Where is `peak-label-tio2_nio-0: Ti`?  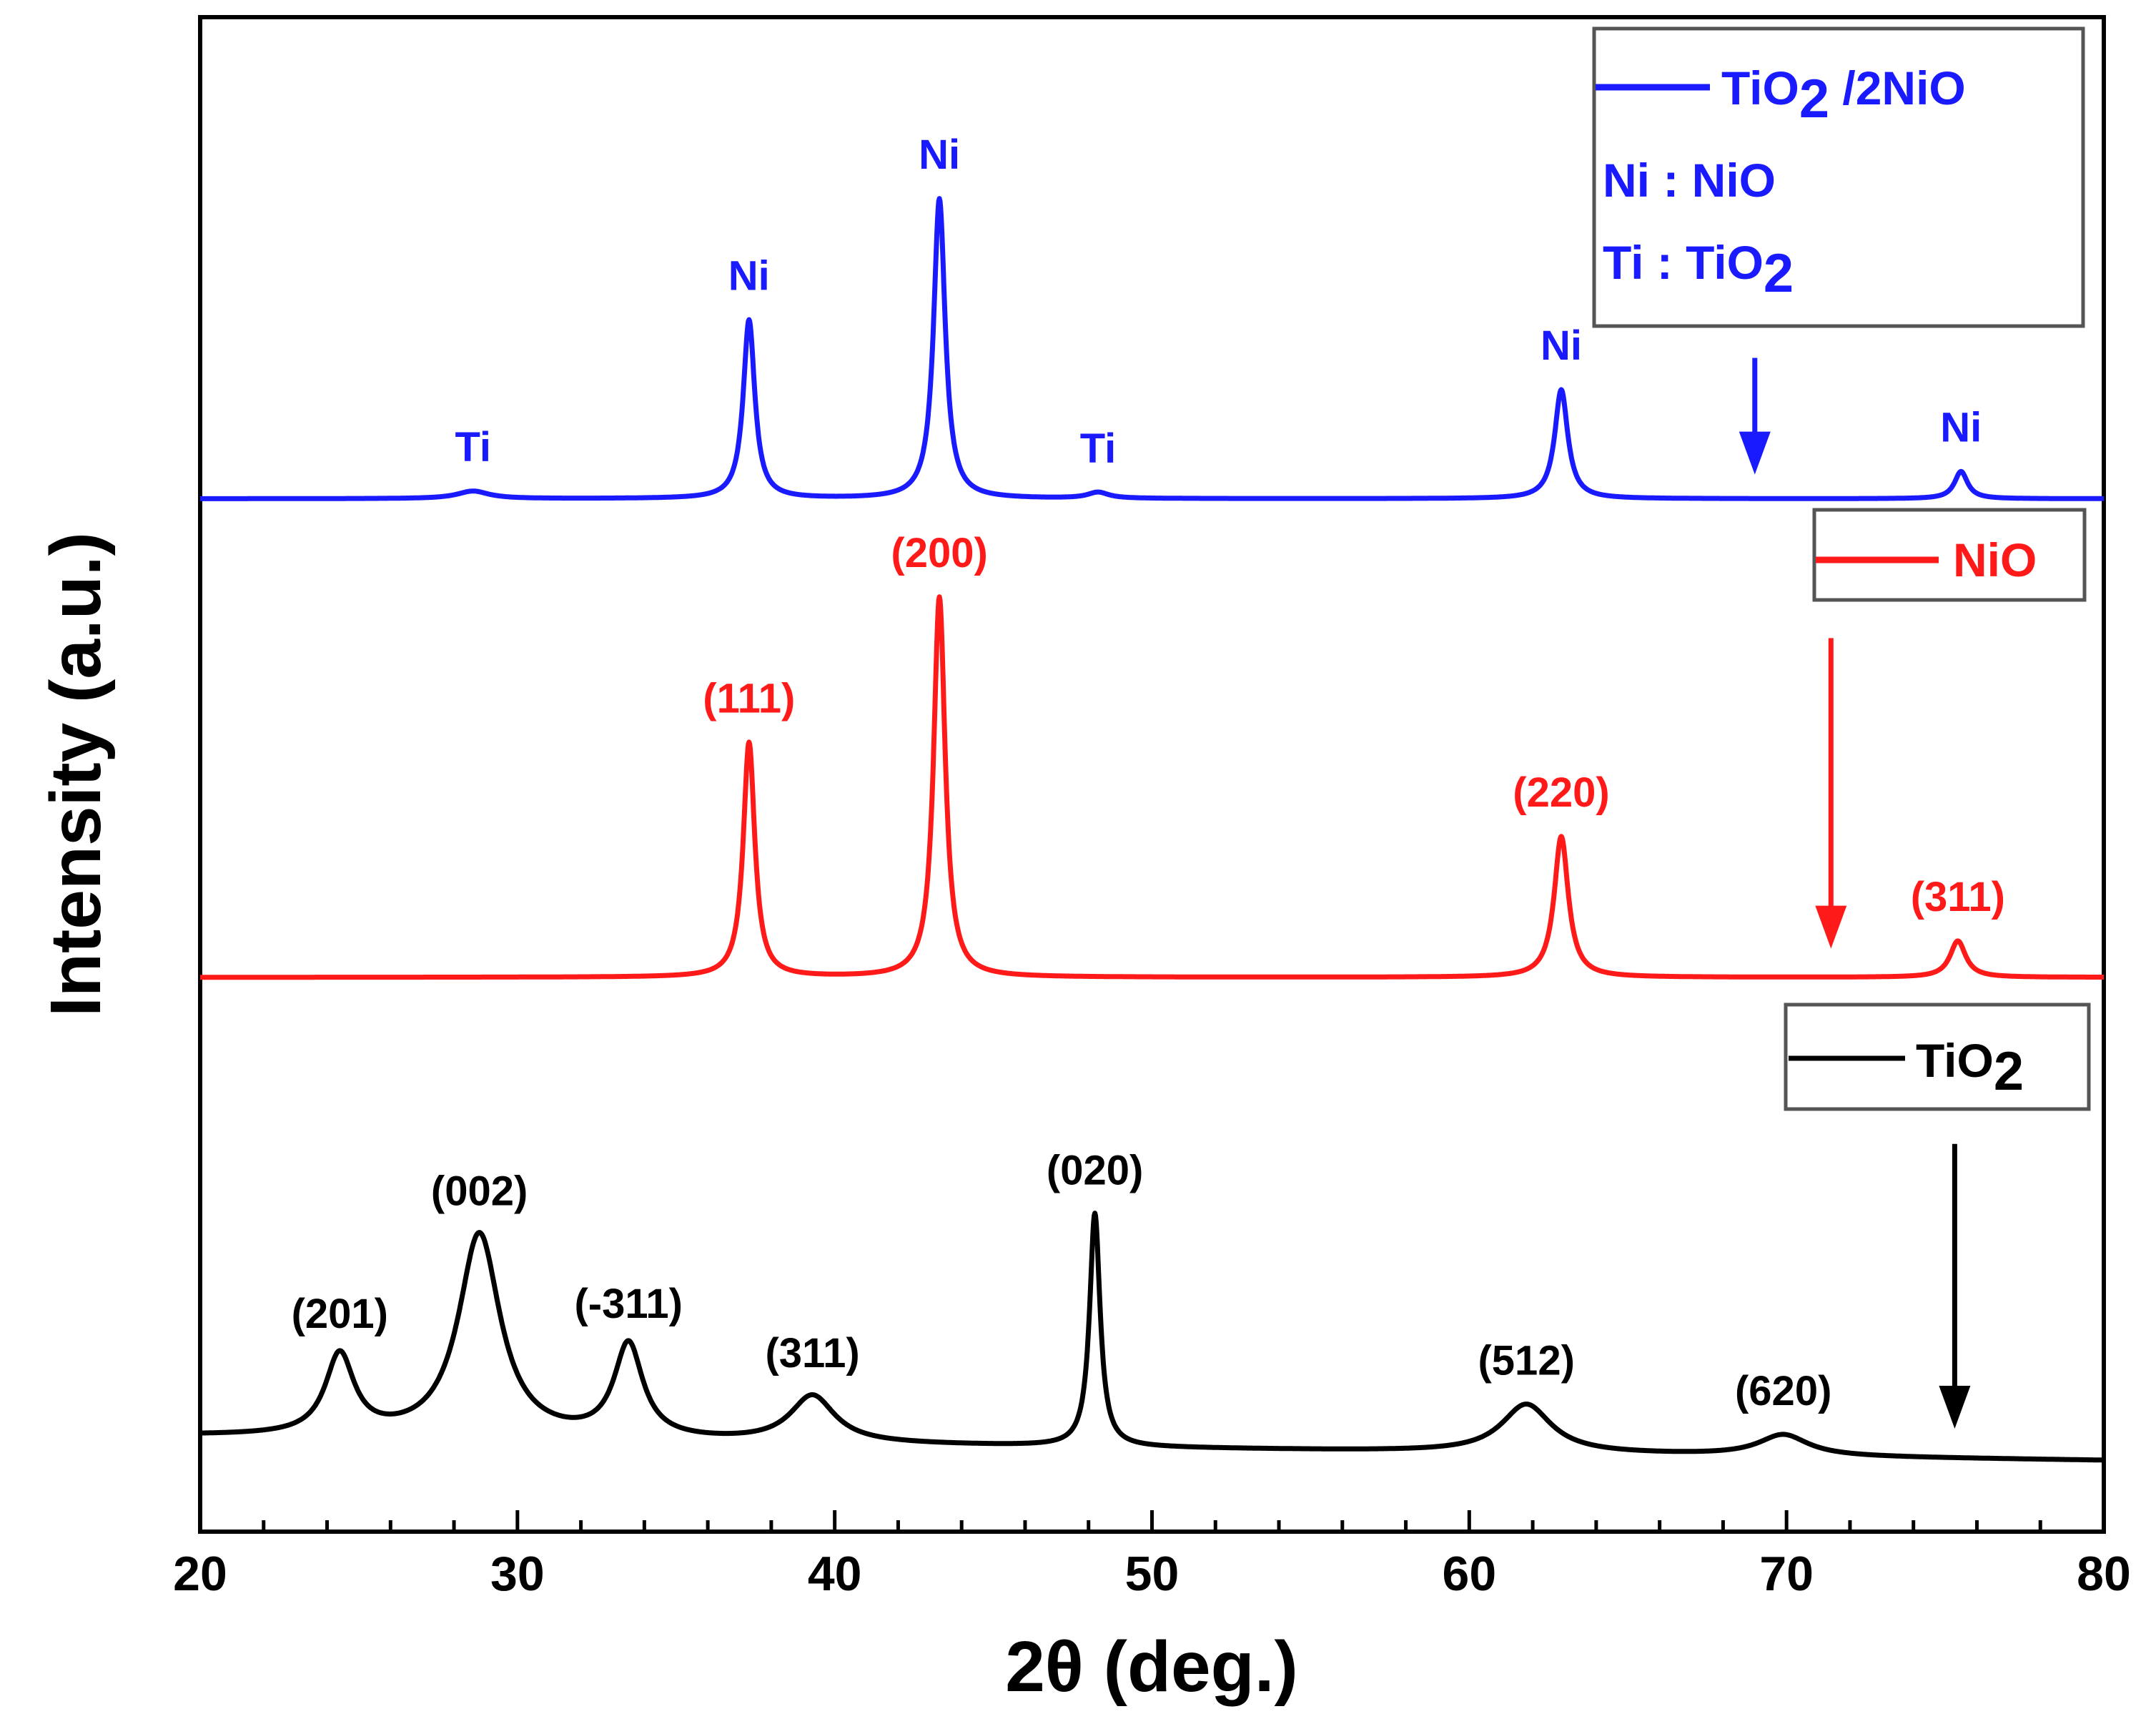 peak-label-tio2_nio-0: Ti is located at coordinates (473, 448).